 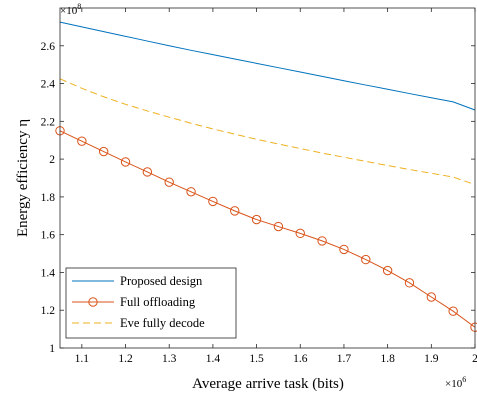 I want to click on legend-box, so click(x=151, y=303).